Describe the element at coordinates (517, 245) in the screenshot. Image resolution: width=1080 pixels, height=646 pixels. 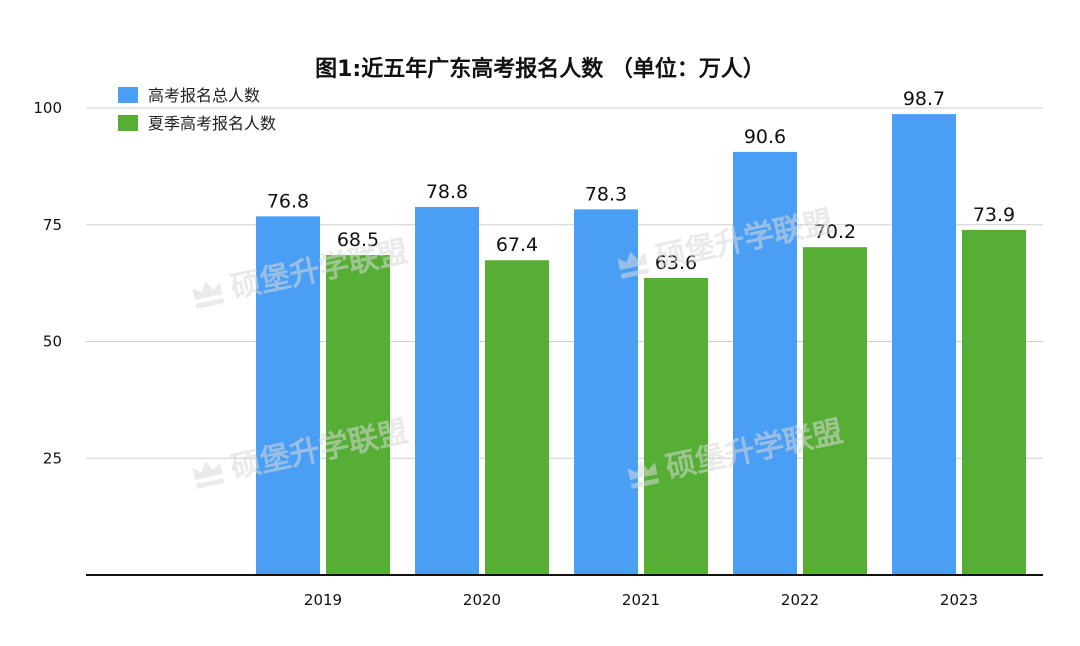
I see `data-label-summer-2020: 67.4` at that location.